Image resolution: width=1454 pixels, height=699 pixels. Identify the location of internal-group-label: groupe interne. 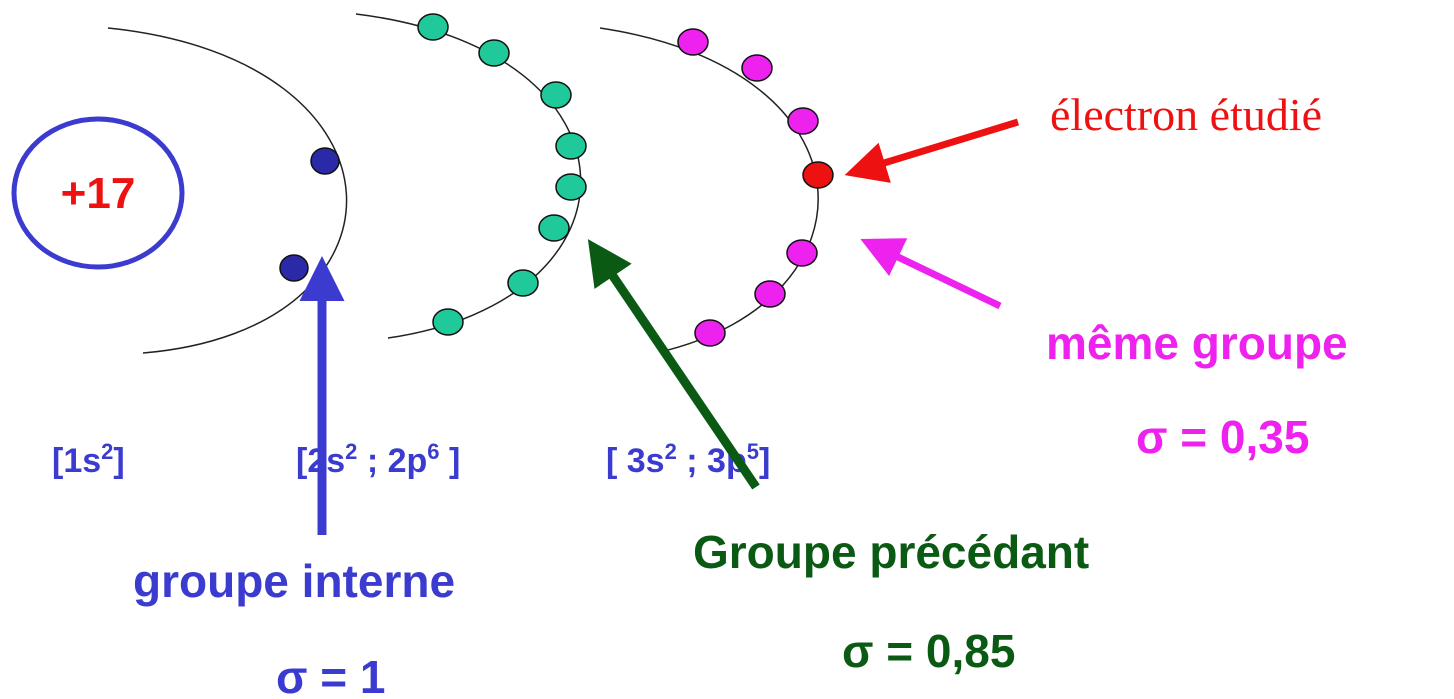
(294, 581).